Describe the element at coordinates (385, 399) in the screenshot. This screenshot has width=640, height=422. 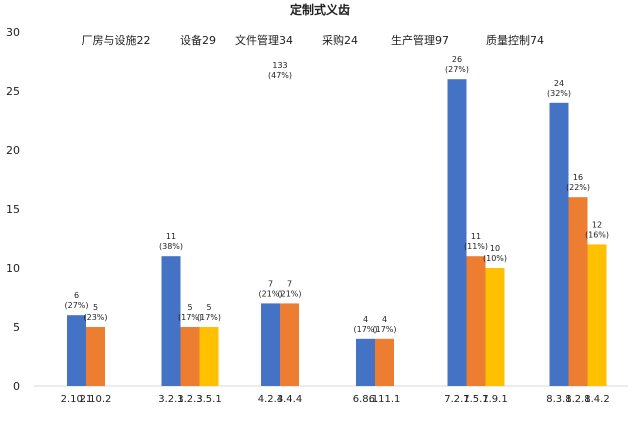
I see `x-tick-label: 6.11.1` at that location.